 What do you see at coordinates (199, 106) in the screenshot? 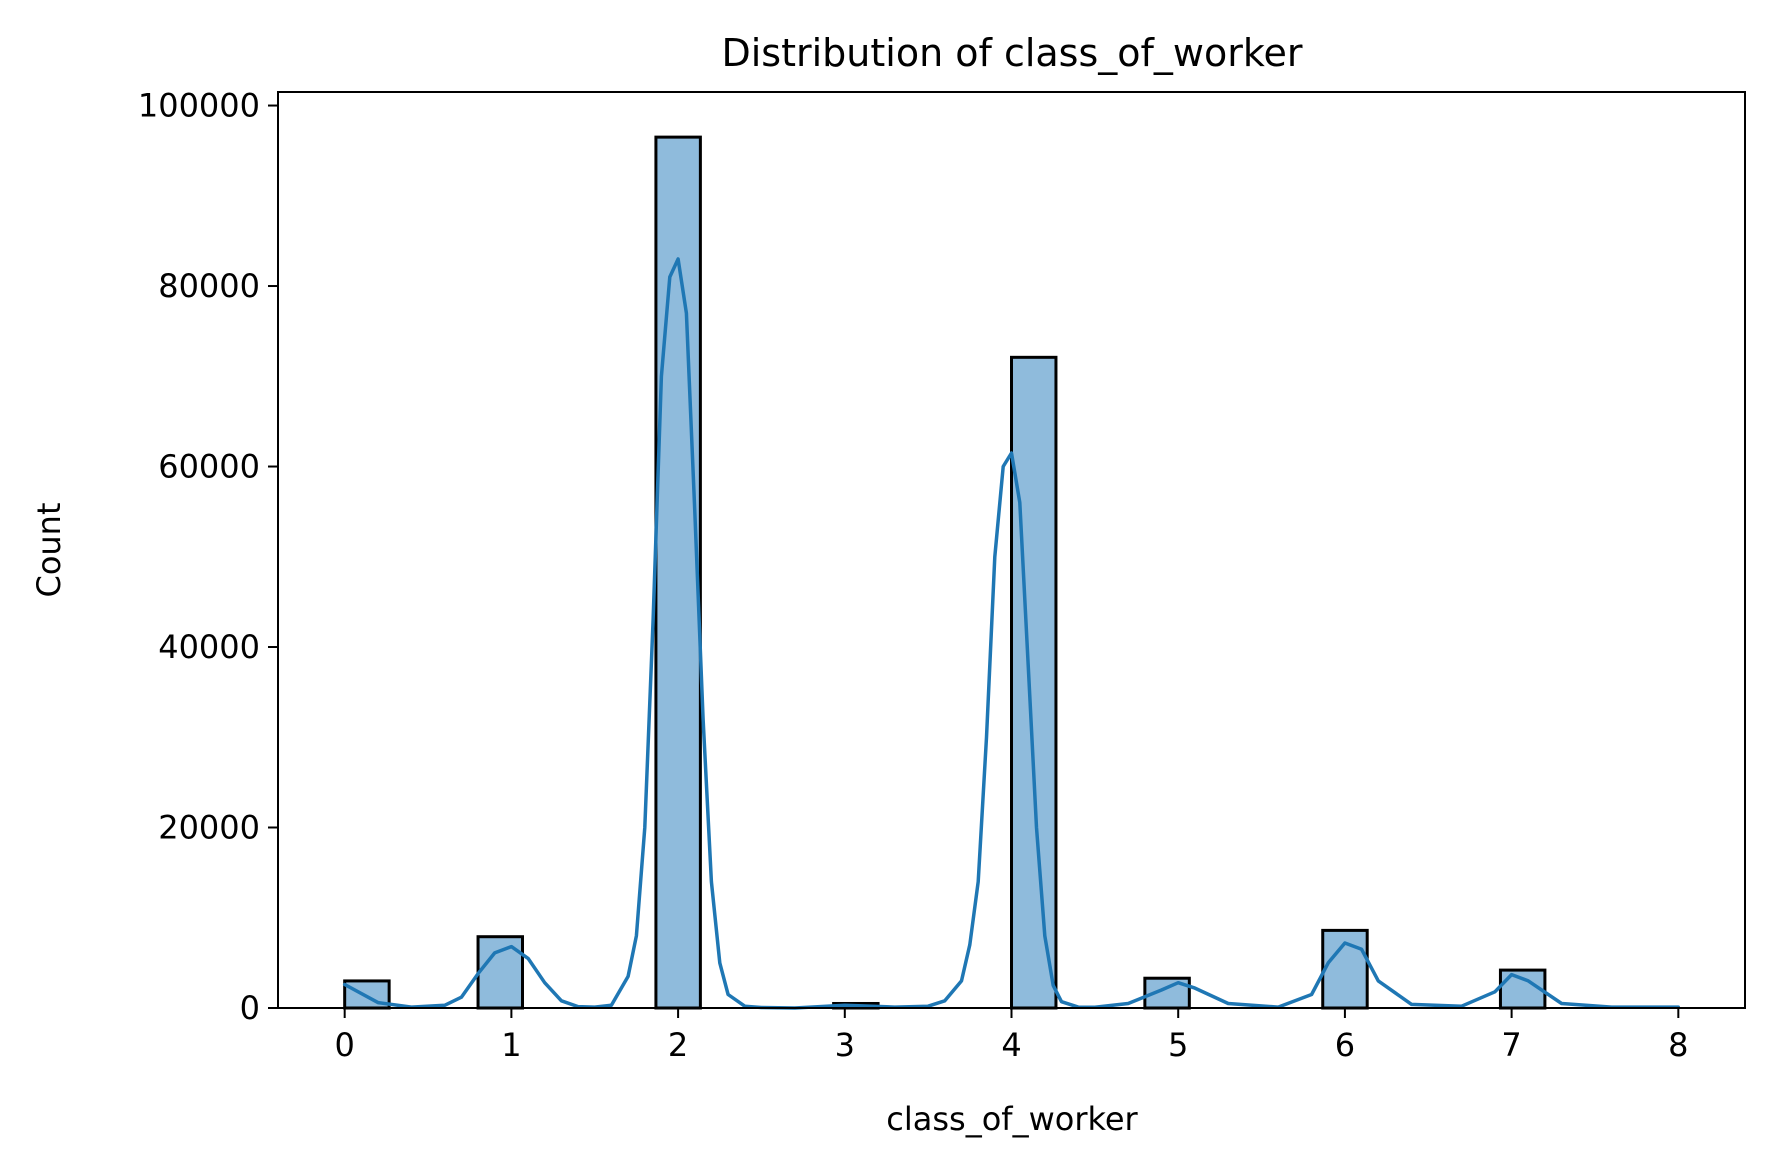
I see `y-tick-label: 100000` at bounding box center [199, 106].